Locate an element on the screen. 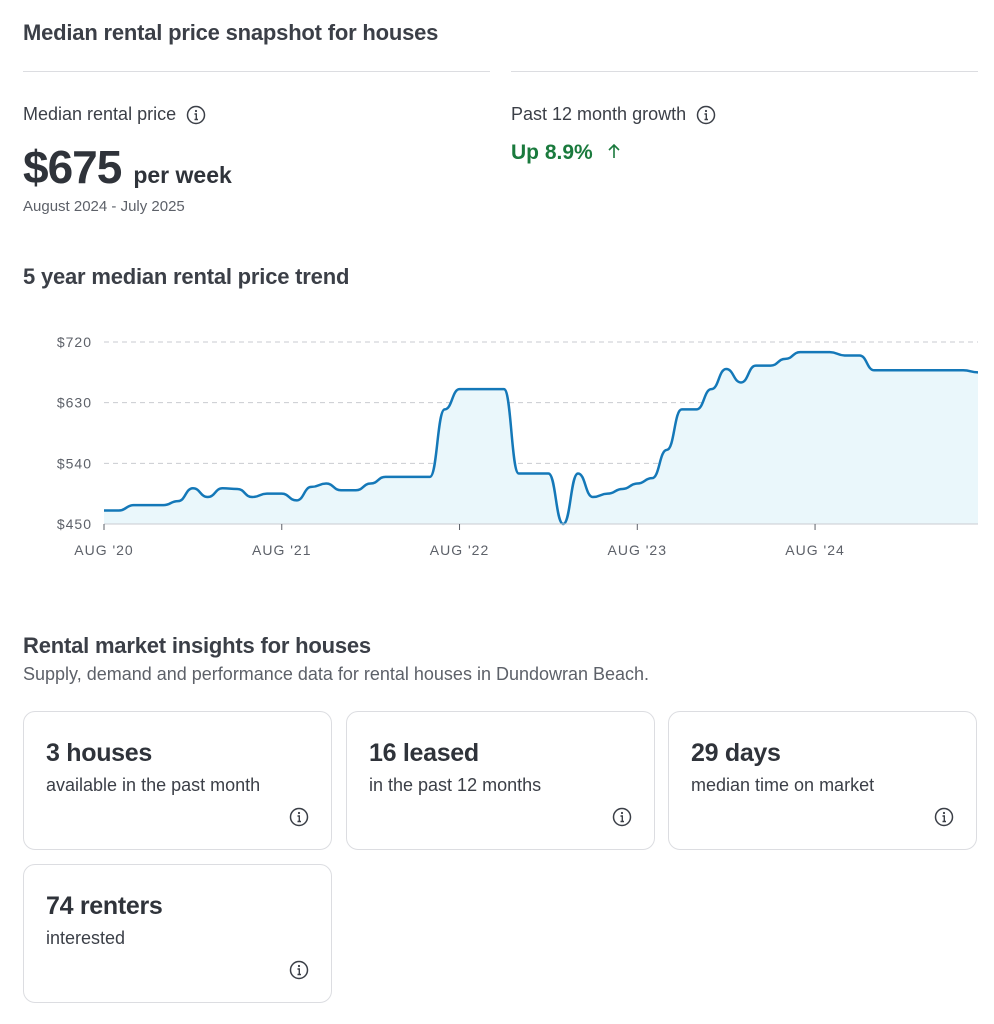 Image resolution: width=994 pixels, height=1024 pixels. area-fill is located at coordinates (541, 438).